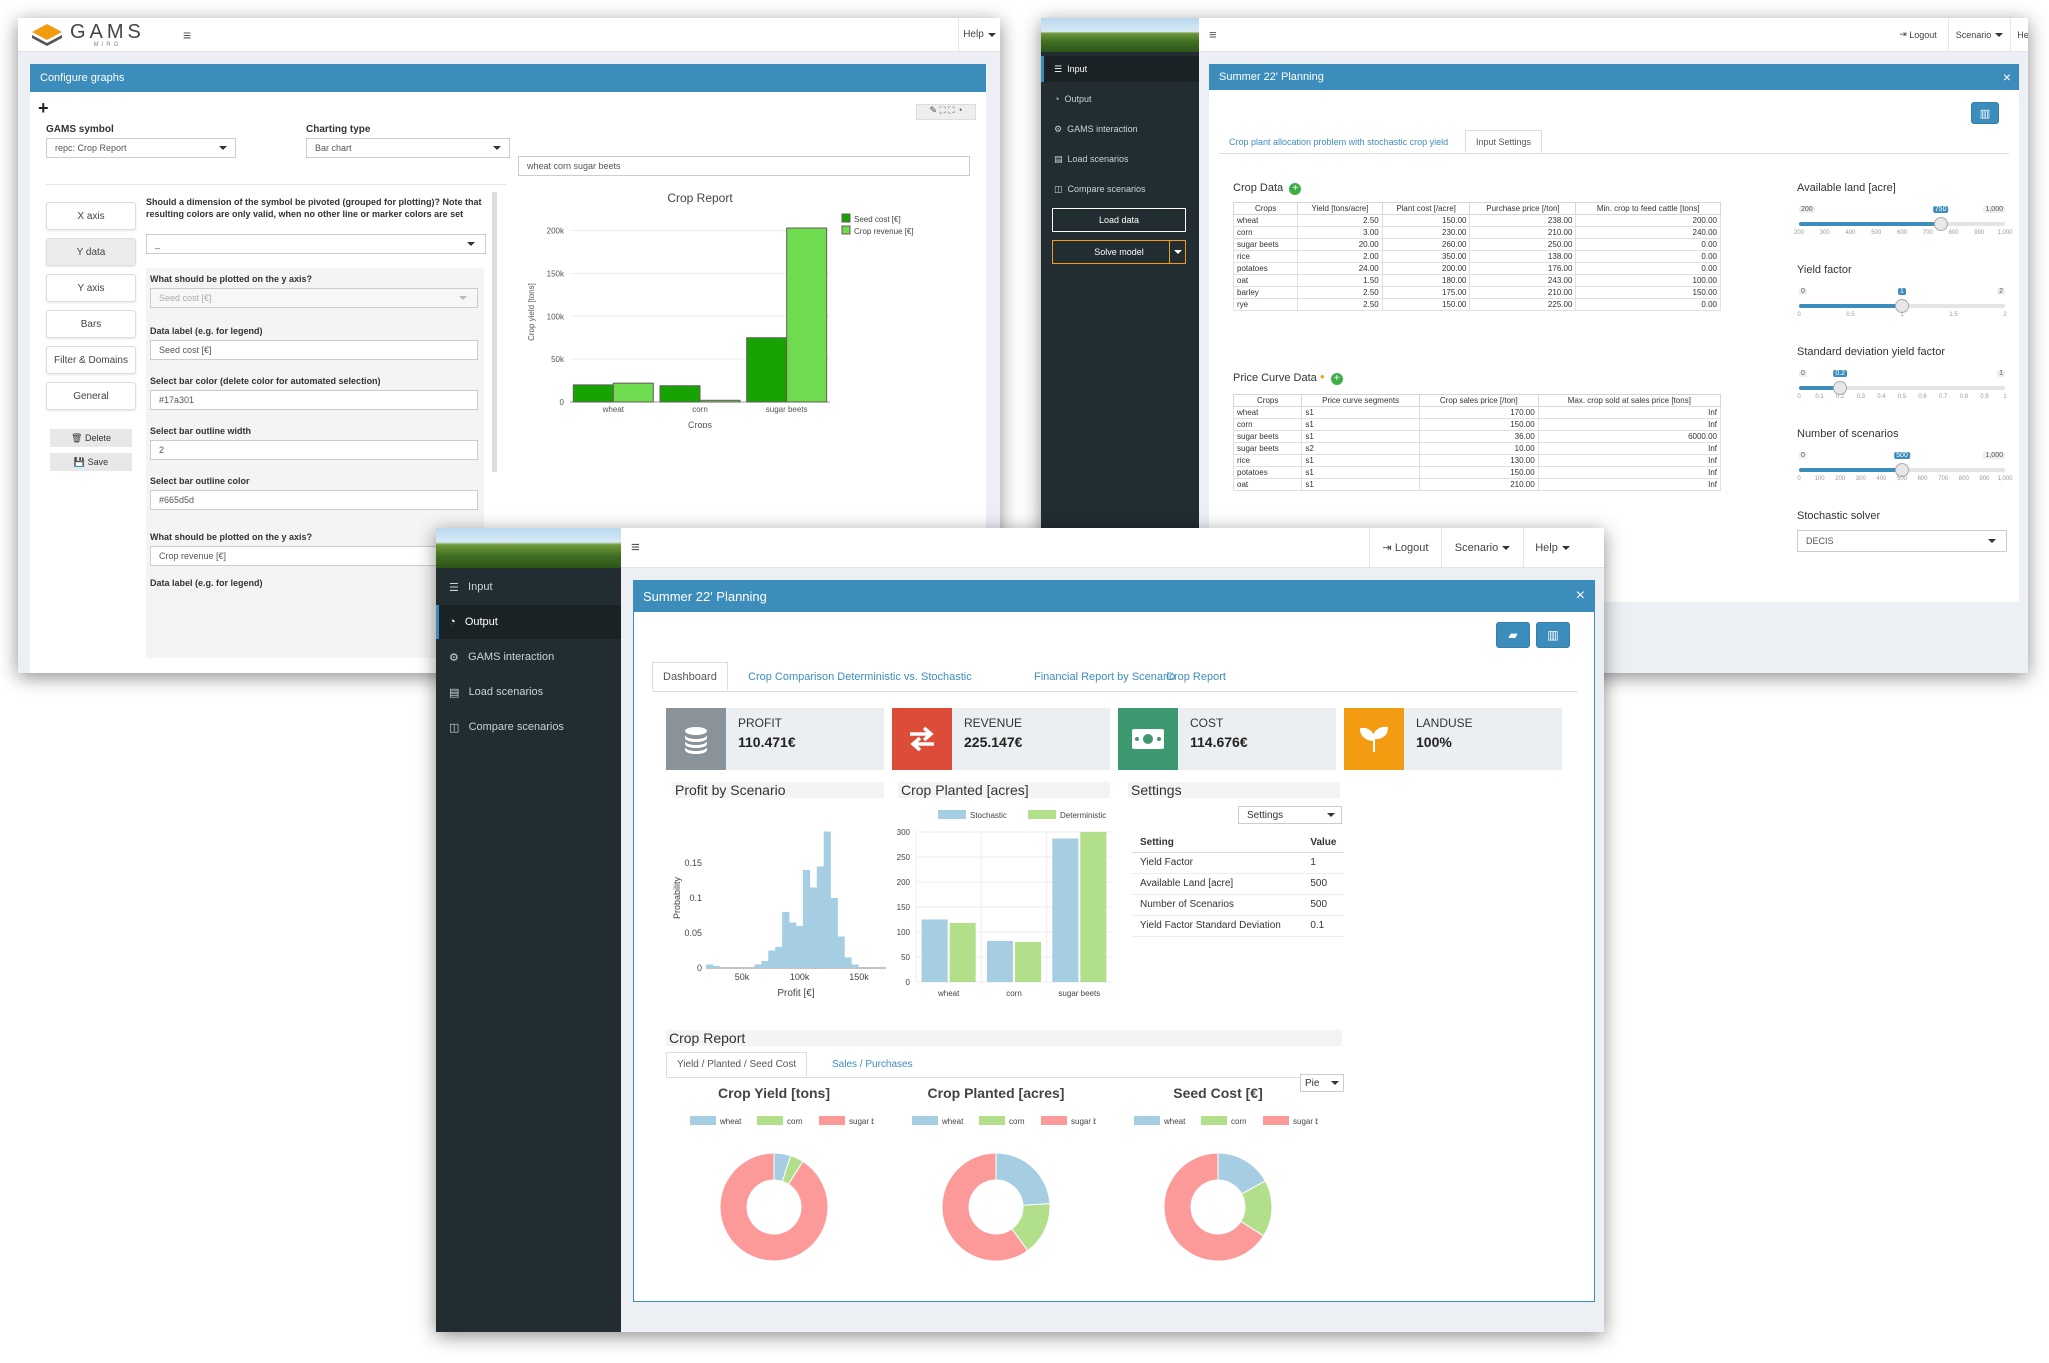 The width and height of the screenshot is (2049, 1363). What do you see at coordinates (1902, 541) in the screenshot?
I see `solver-select: DECIS` at bounding box center [1902, 541].